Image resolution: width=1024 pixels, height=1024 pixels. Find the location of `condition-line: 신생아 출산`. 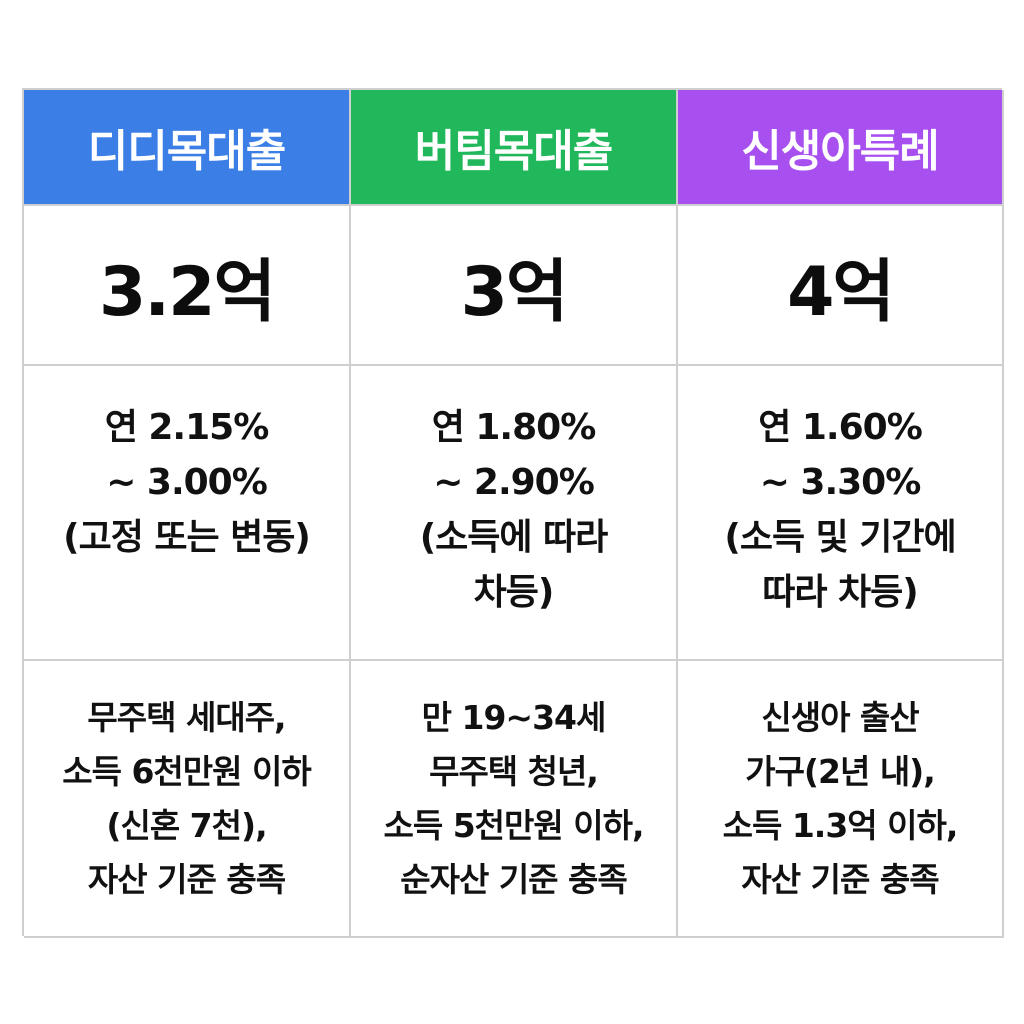

condition-line: 신생아 출산 is located at coordinates (840, 717).